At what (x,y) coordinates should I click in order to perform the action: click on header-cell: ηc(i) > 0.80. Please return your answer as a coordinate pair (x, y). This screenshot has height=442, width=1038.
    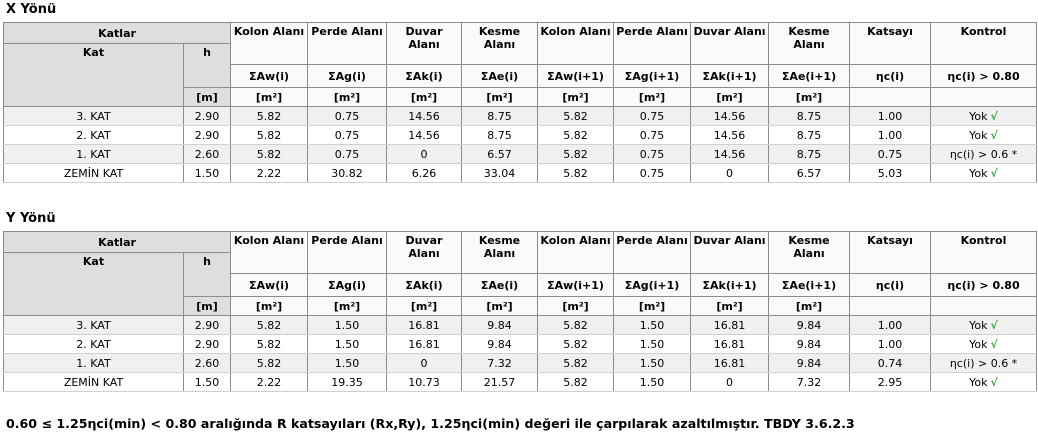
    Looking at the image, I should click on (984, 76).